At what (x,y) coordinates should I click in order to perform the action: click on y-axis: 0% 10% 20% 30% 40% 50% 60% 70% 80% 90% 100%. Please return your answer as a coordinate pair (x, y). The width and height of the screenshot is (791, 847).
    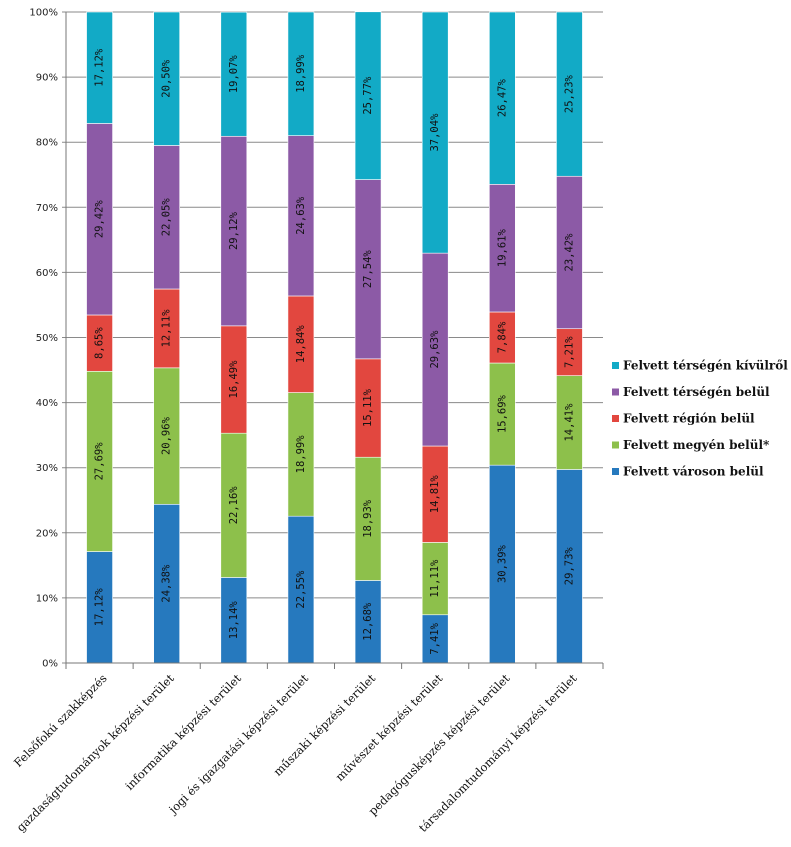
    Looking at the image, I should click on (48, 339).